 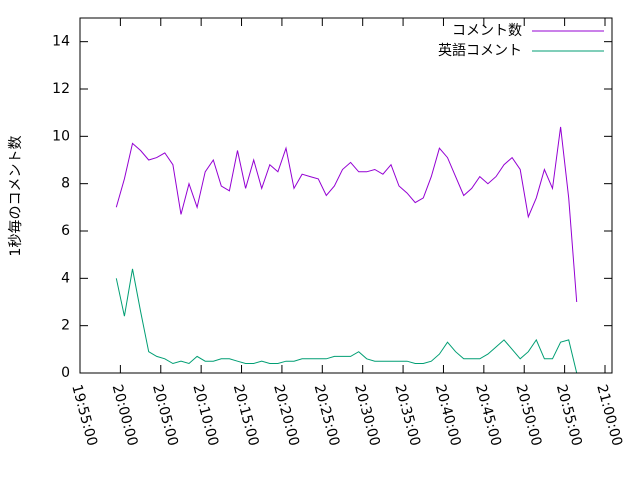 What do you see at coordinates (480, 50) in the screenshot?
I see `legend-label: 英語コメント` at bounding box center [480, 50].